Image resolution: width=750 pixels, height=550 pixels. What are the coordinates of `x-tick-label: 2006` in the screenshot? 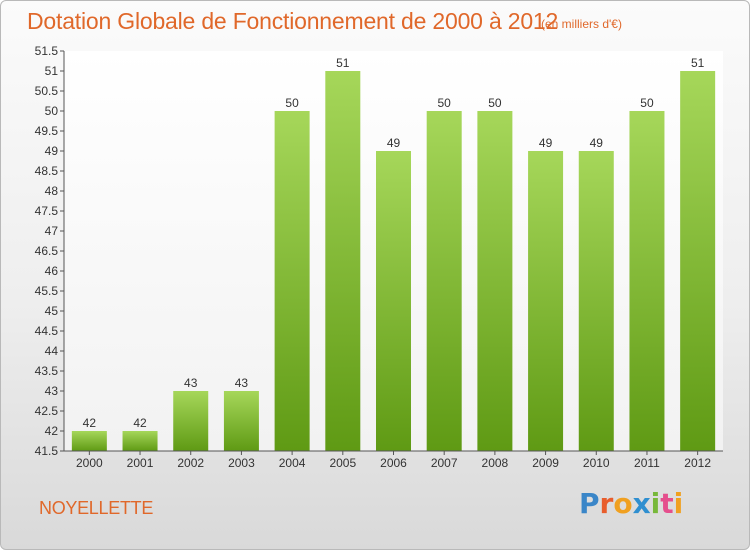 It's located at (393, 463).